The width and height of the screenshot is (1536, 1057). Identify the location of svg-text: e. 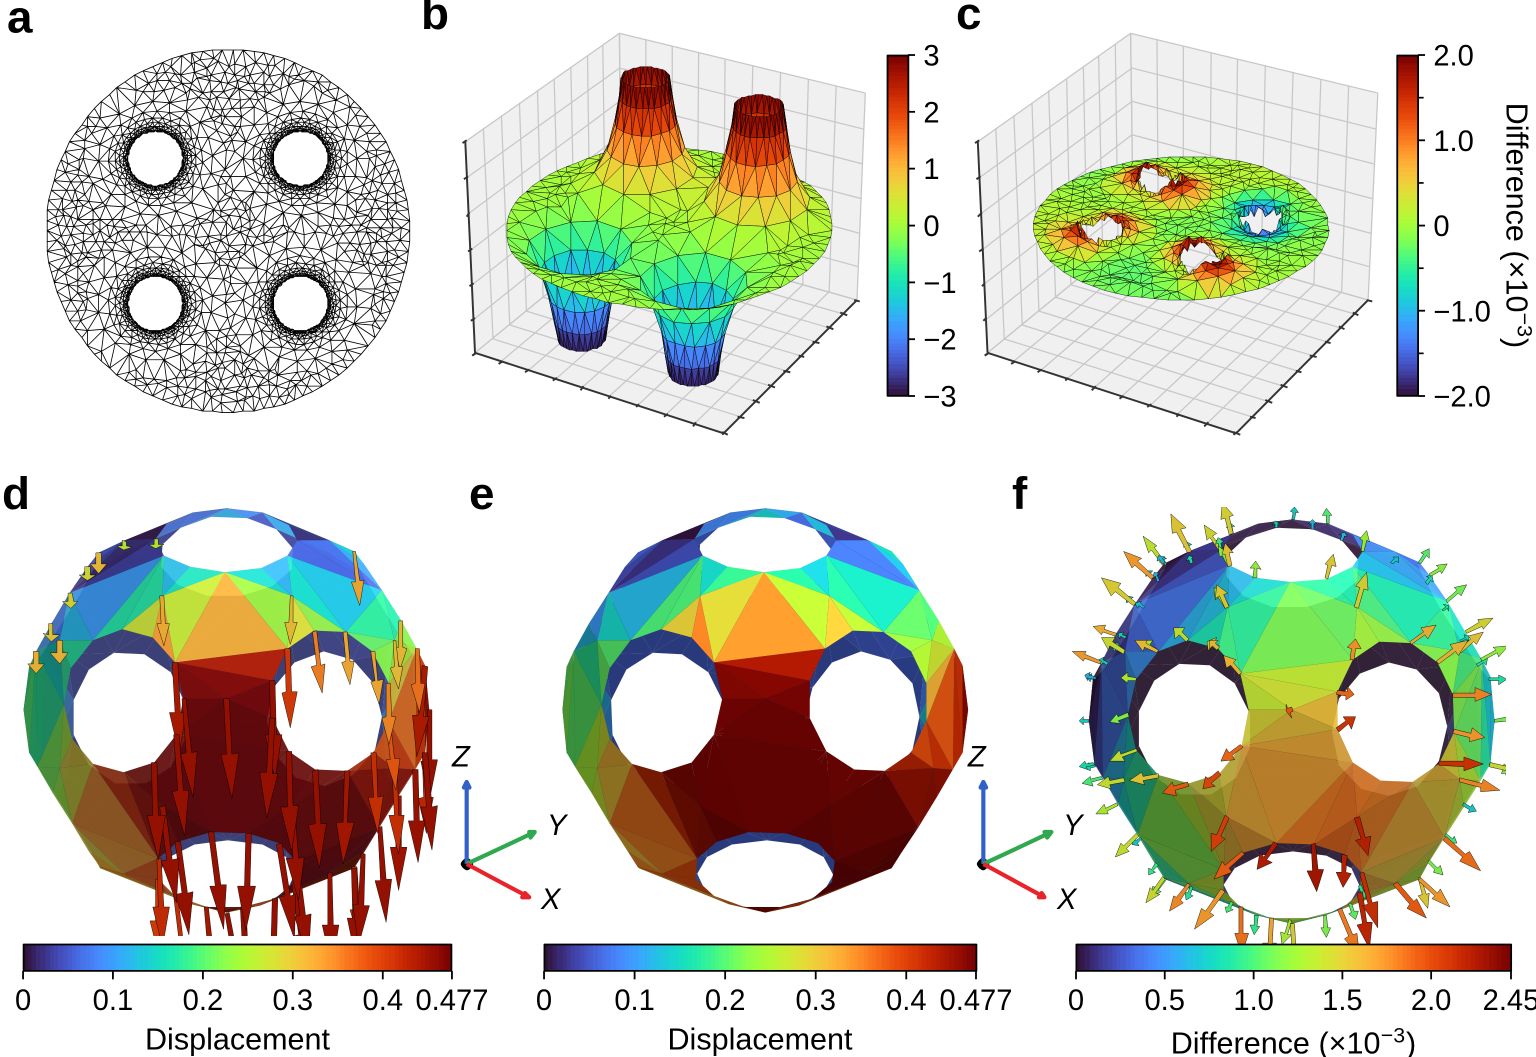
(482, 493).